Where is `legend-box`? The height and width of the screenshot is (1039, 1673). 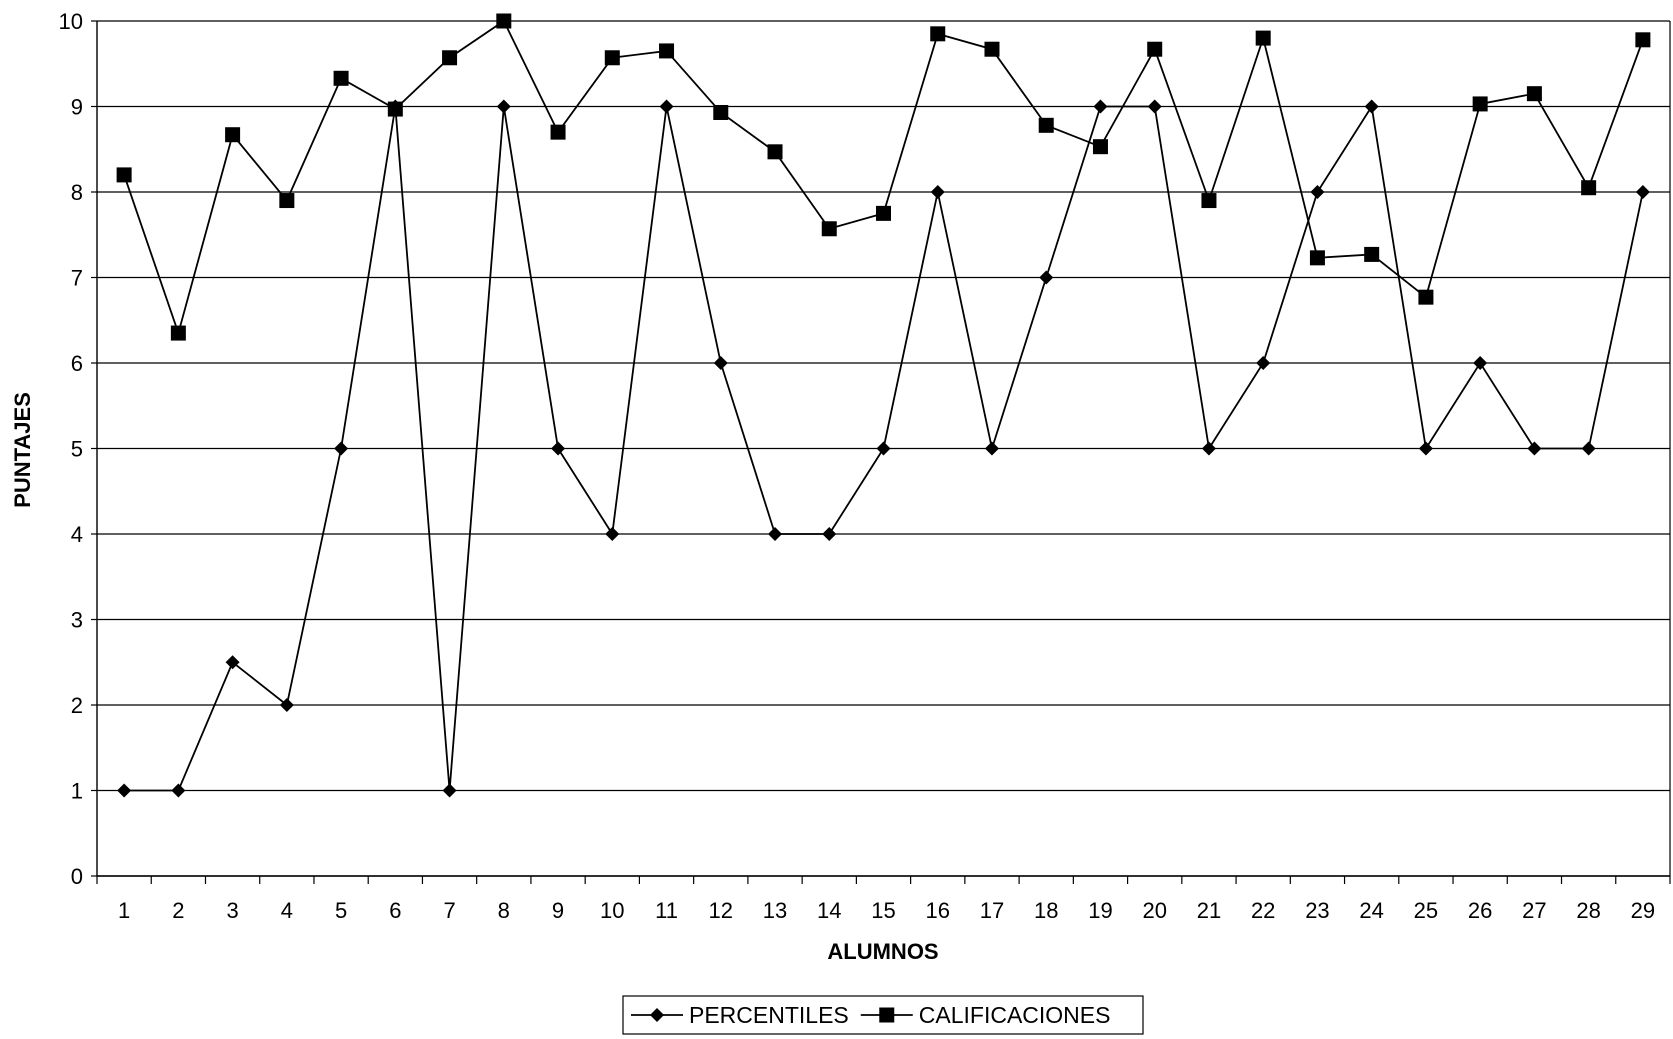
legend-box is located at coordinates (883, 1015).